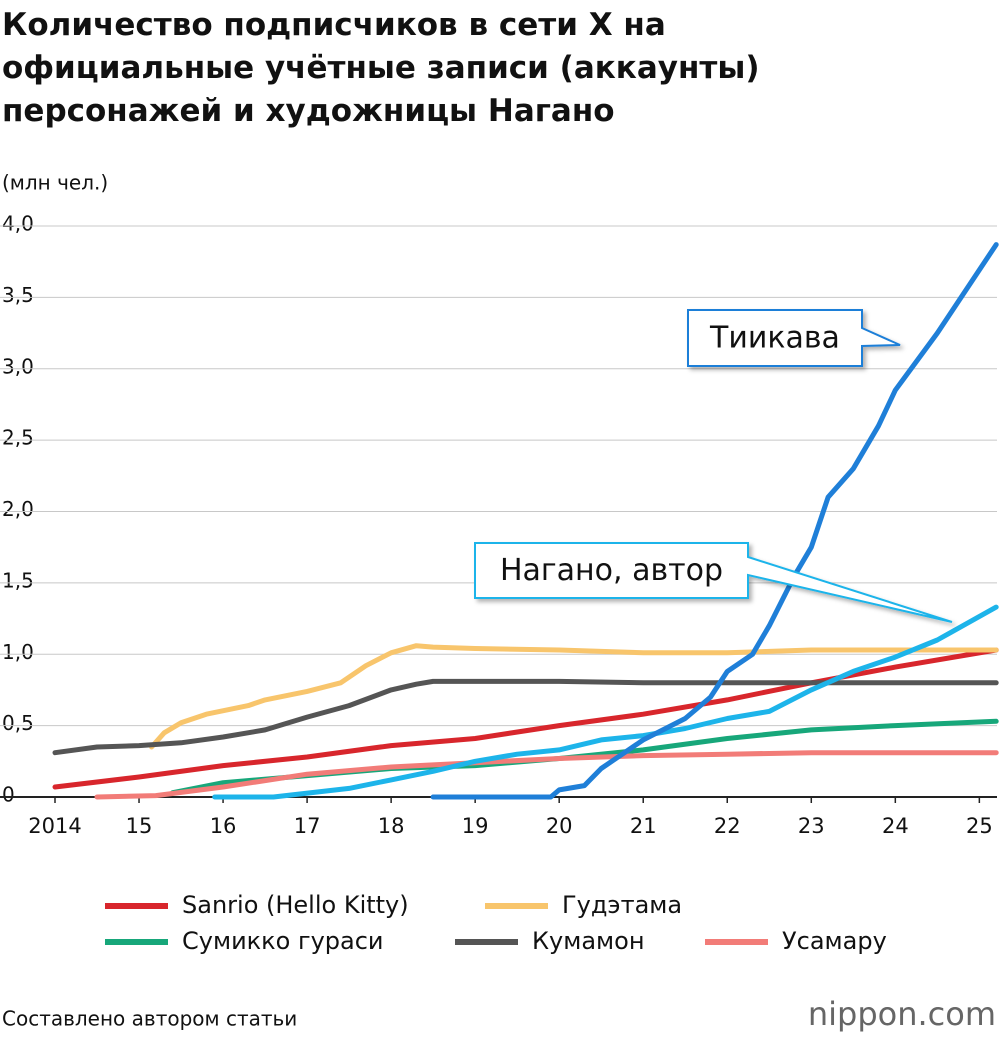 This screenshot has height=1038, width=1000. What do you see at coordinates (307, 826) in the screenshot?
I see `x-tick-label: 17` at bounding box center [307, 826].